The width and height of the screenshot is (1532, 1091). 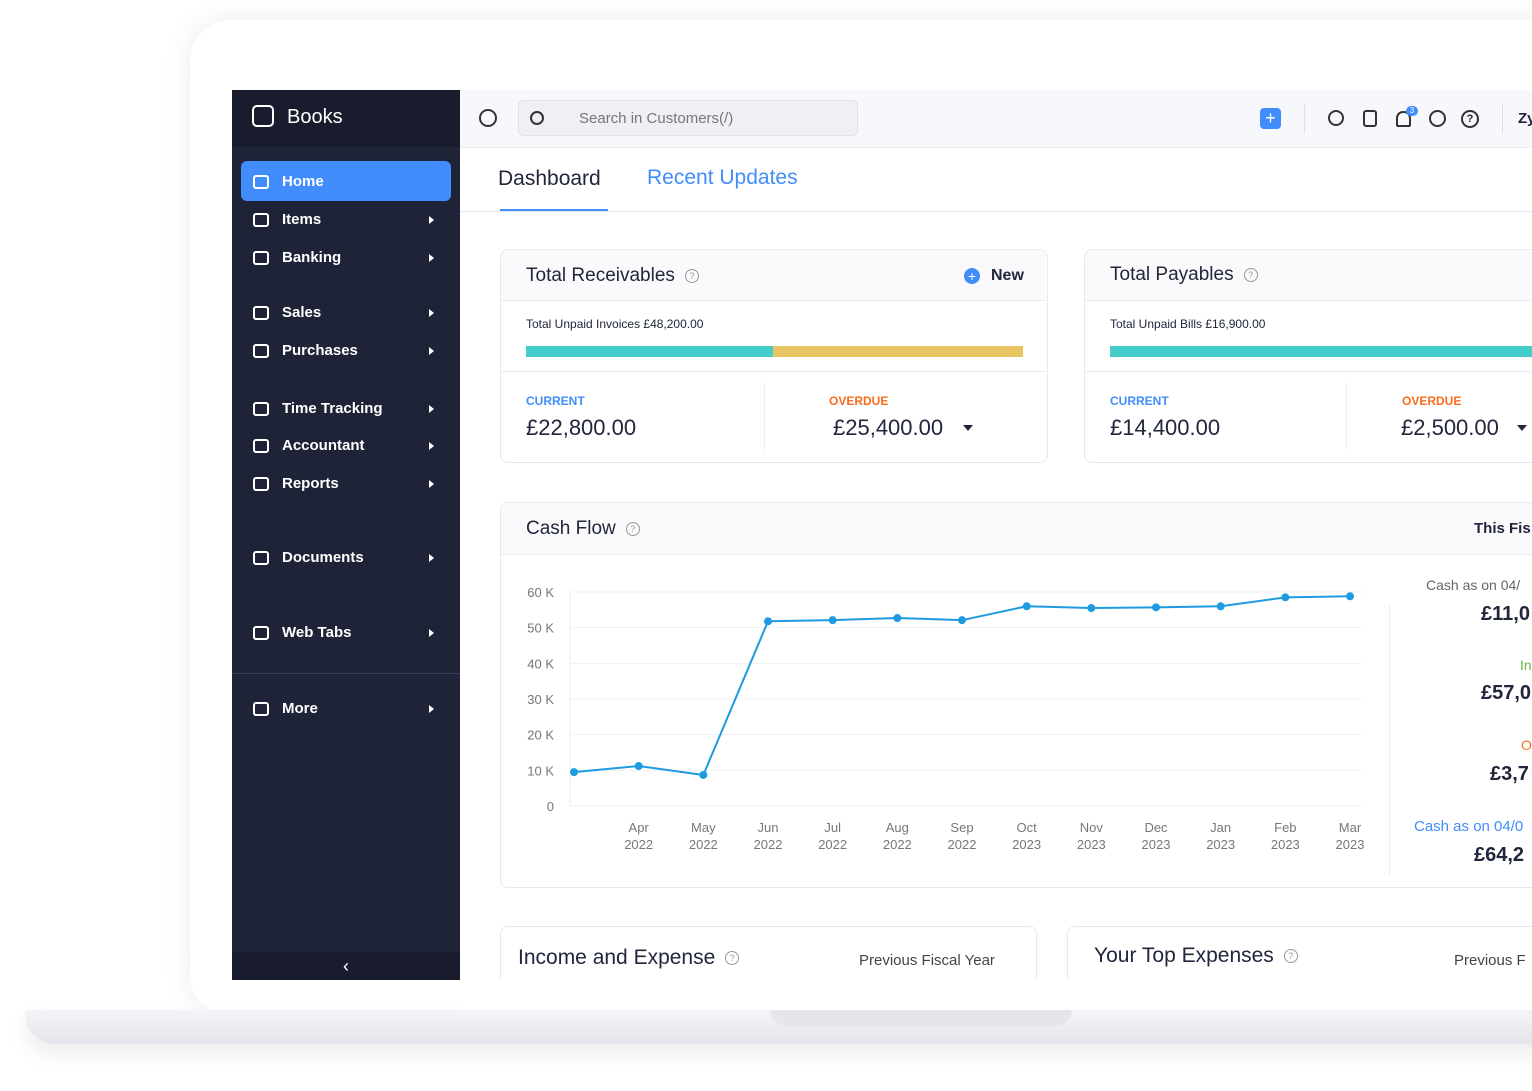 I want to click on opening-amount: £11,0, so click(x=1505, y=614).